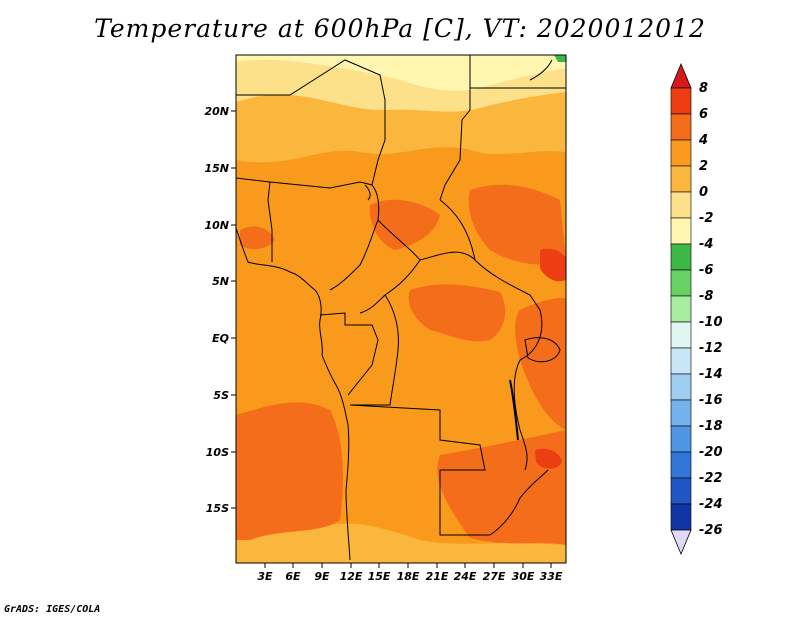 The image size is (800, 622). I want to click on colorbar-label: -18, so click(711, 426).